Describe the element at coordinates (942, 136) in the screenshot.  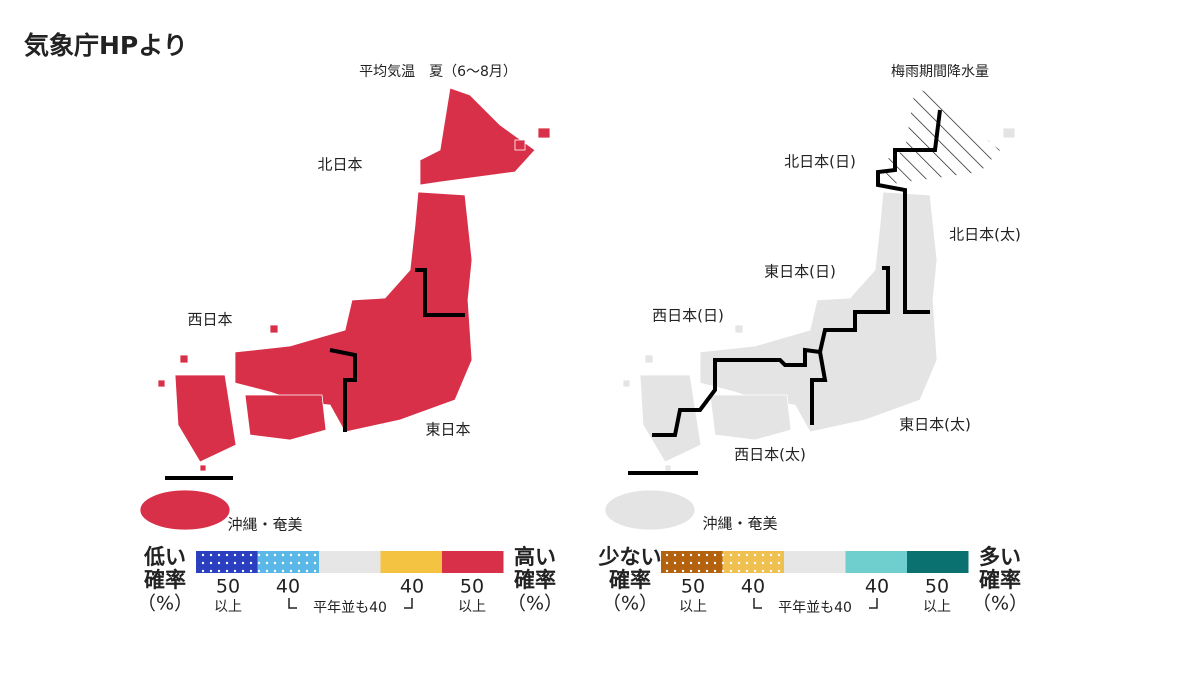
I see `hatched-area` at that location.